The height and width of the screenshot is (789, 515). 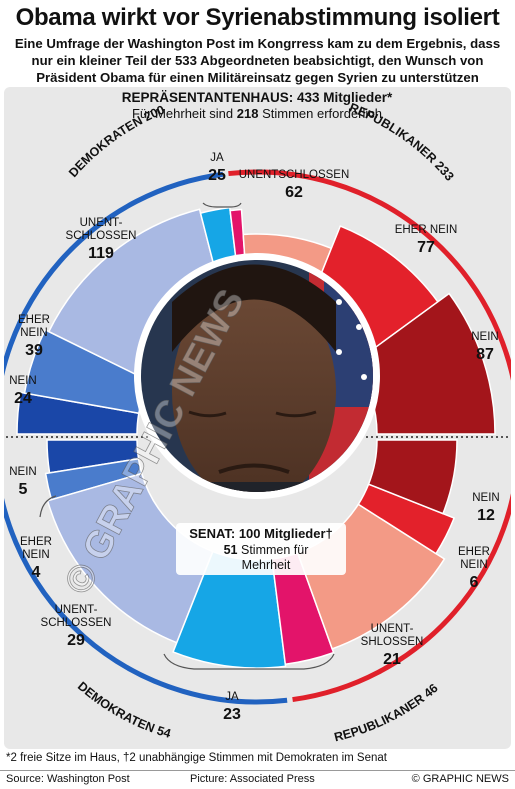 I want to click on house-rep-arc-label: REPUBLIKANER 233, so click(x=401, y=141).